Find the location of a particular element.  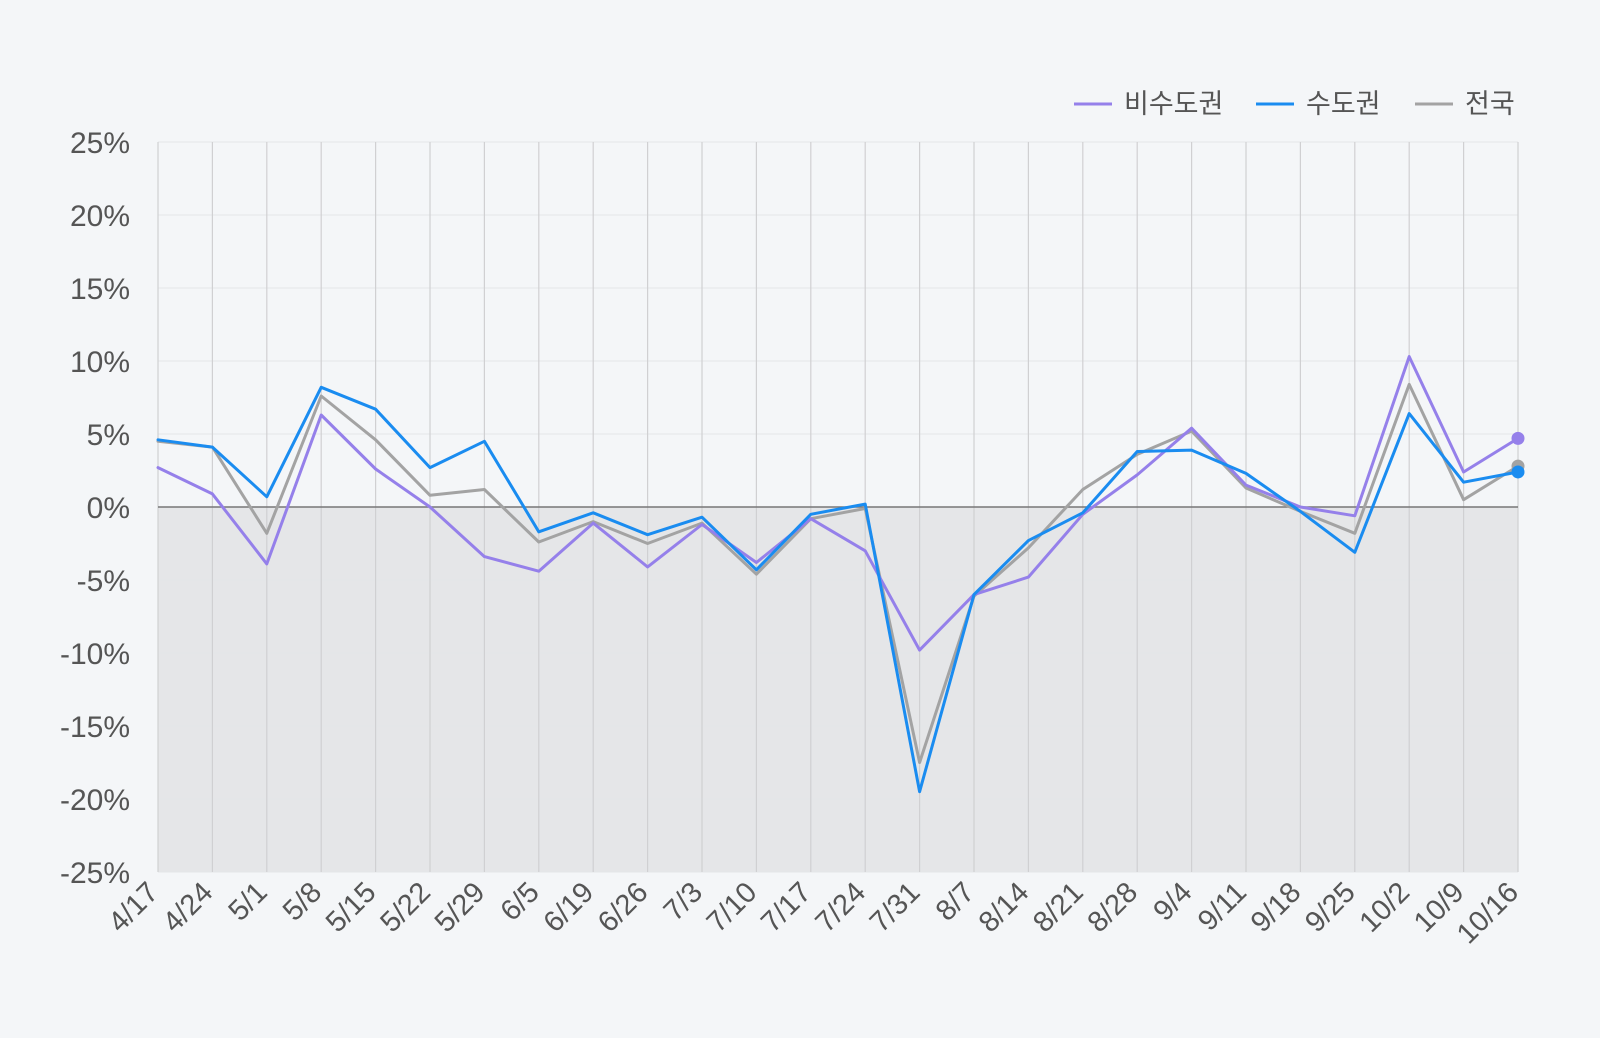

y-tick-label: 5% is located at coordinates (108, 435).